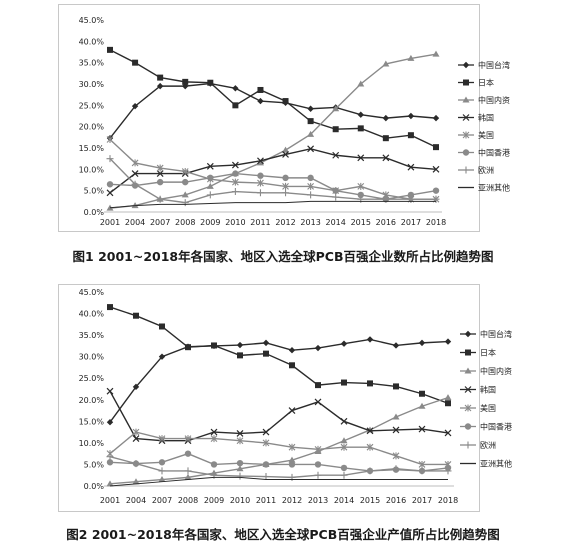  I want to click on legend-item: 中国香港, so click(484, 153).